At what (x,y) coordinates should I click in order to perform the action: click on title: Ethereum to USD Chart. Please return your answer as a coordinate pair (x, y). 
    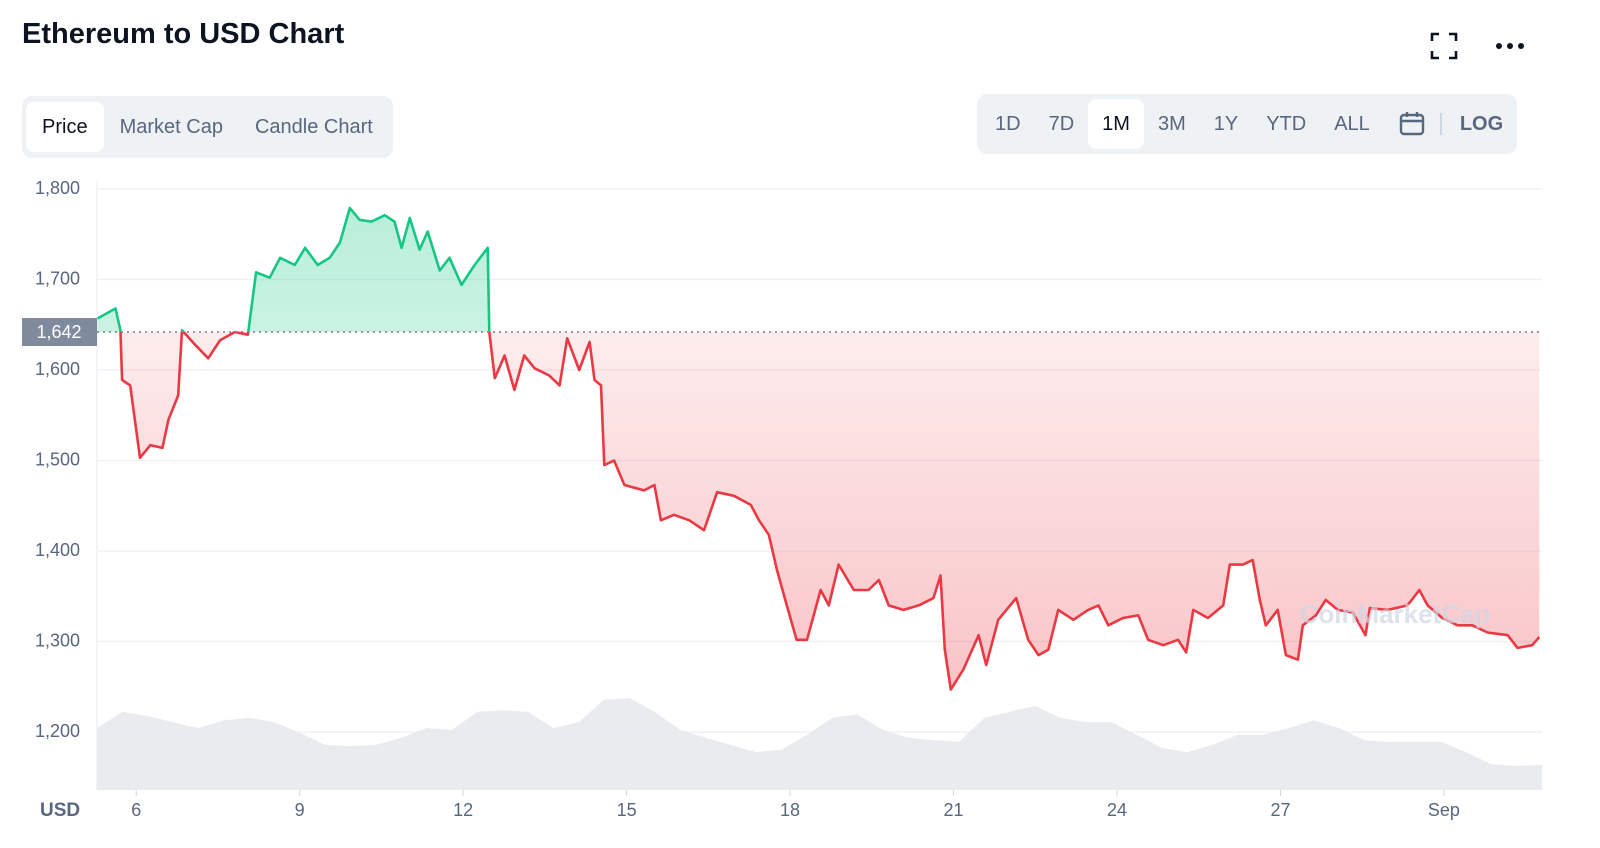
    Looking at the image, I should click on (183, 34).